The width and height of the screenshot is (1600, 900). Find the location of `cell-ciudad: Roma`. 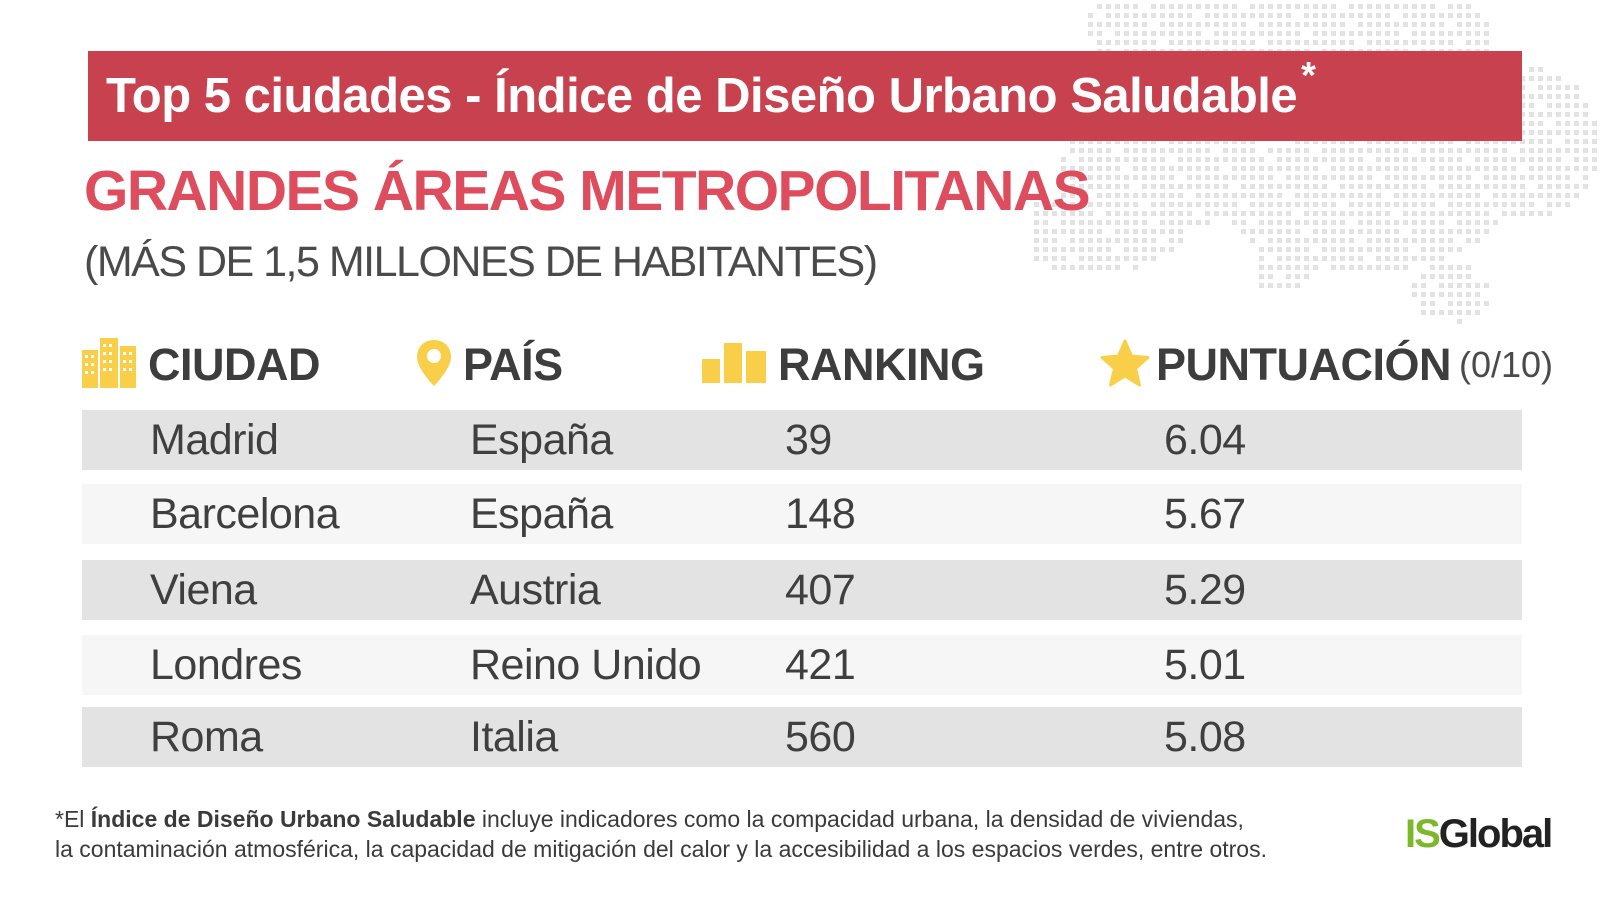

cell-ciudad: Roma is located at coordinates (206, 736).